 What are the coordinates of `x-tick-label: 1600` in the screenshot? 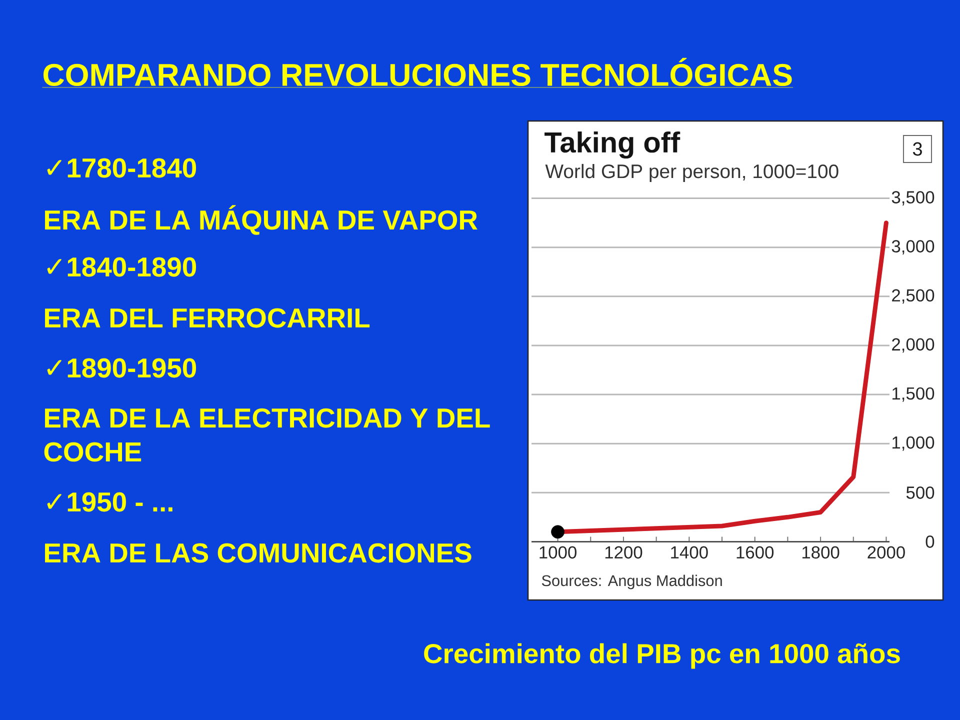 It's located at (755, 552).